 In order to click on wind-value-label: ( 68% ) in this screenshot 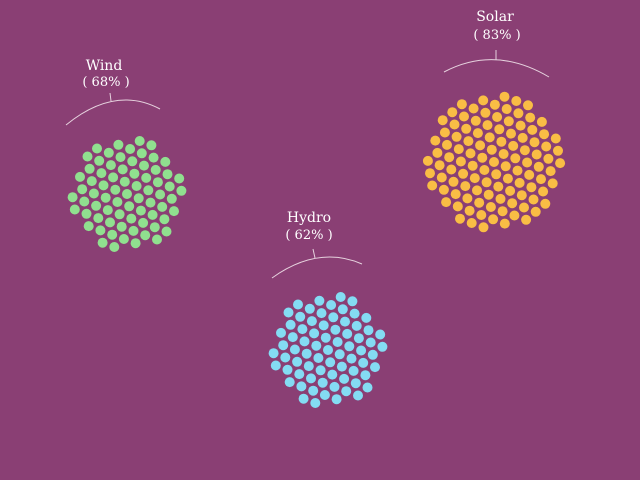, I will do `click(105, 82)`.